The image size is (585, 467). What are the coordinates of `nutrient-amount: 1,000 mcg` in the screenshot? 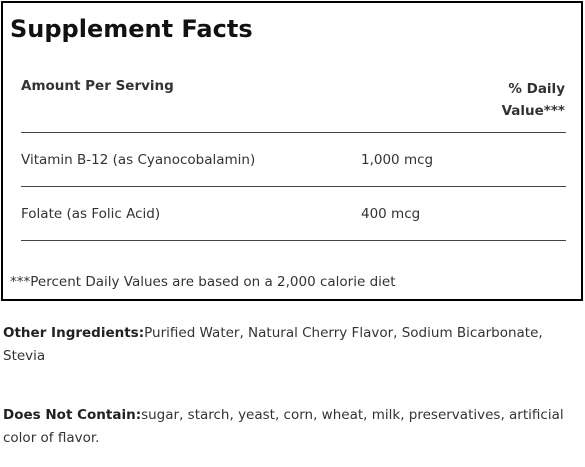 It's located at (397, 160).